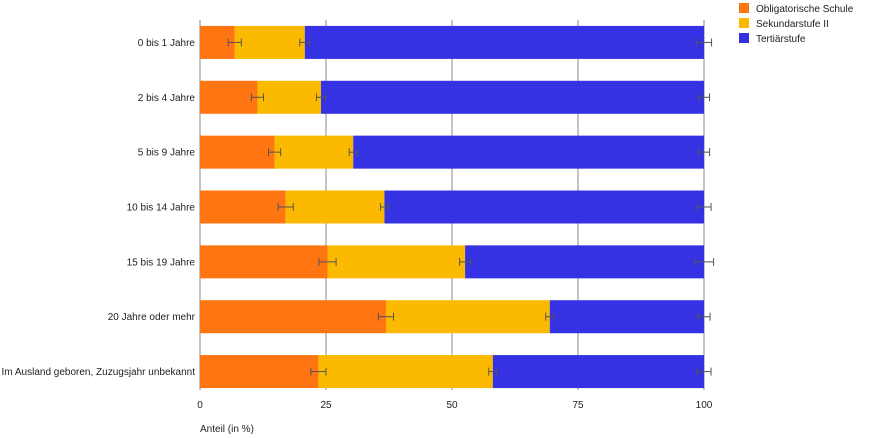  Describe the element at coordinates (257, 97) in the screenshot. I see `error-bar-obligatorische-schule-2-bis-4-jahre` at that location.